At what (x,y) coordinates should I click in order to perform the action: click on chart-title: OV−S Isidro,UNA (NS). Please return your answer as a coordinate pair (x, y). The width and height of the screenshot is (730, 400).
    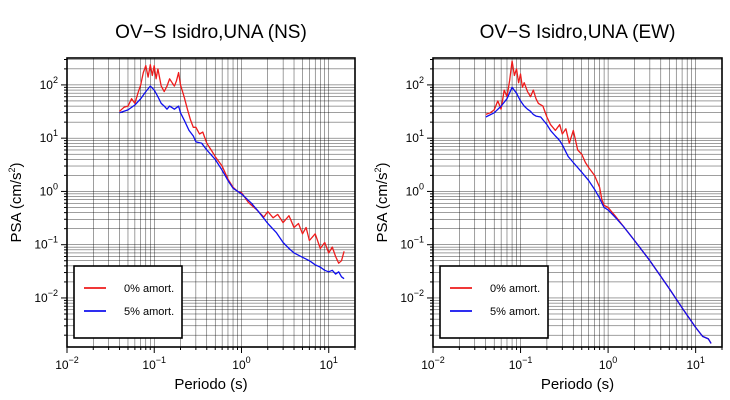
    Looking at the image, I should click on (211, 32).